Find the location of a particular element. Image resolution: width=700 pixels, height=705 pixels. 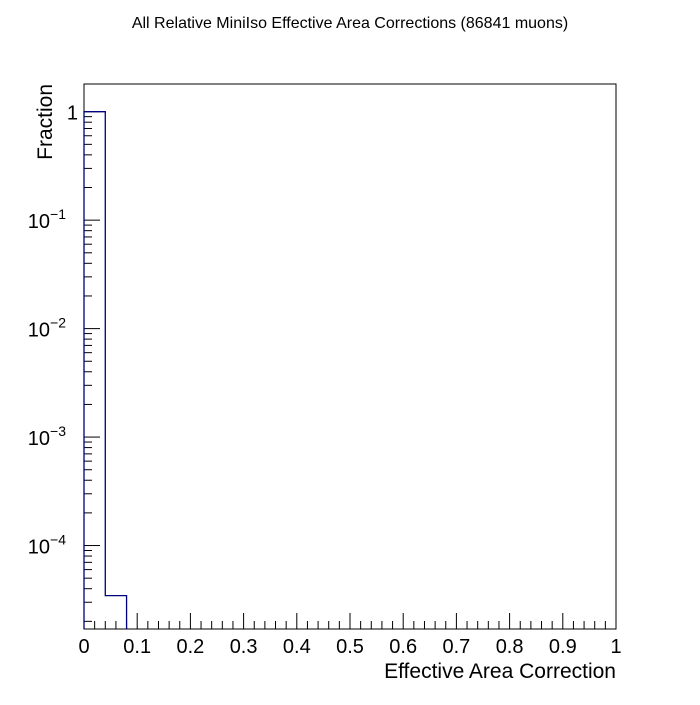

x-tick-label: 0.2 is located at coordinates (190, 647).